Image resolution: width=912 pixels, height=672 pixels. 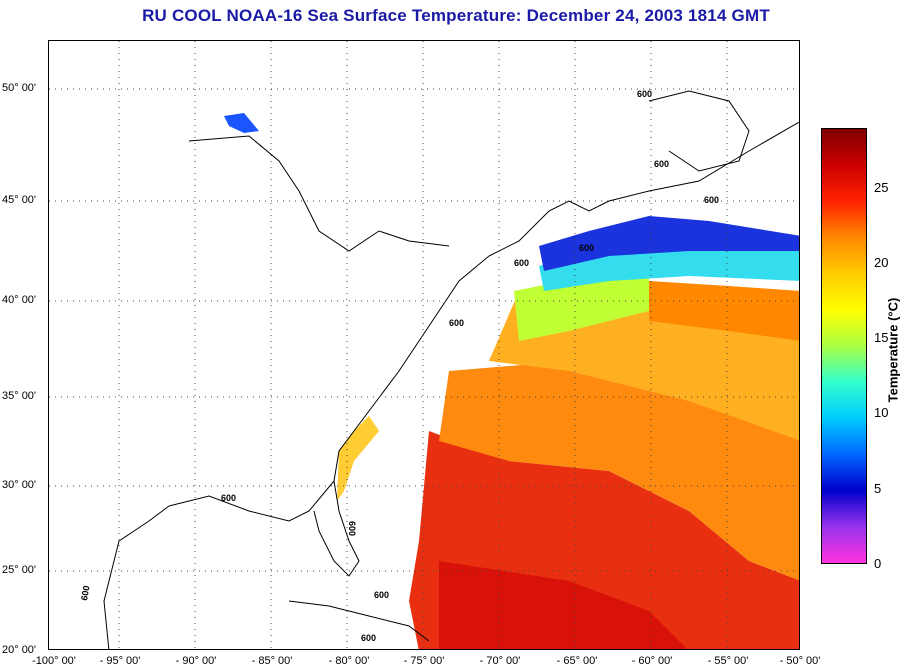 What do you see at coordinates (19, 570) in the screenshot?
I see `lat-label-25: 25° 00'` at bounding box center [19, 570].